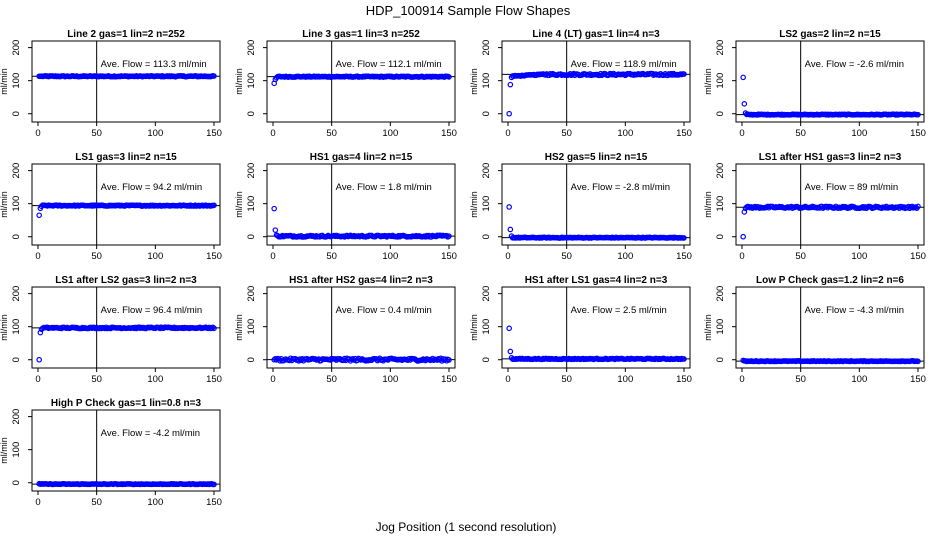  Describe the element at coordinates (126, 403) in the screenshot. I see `panel-title: High P Check gas=1 lin=0.8 n=3` at that location.